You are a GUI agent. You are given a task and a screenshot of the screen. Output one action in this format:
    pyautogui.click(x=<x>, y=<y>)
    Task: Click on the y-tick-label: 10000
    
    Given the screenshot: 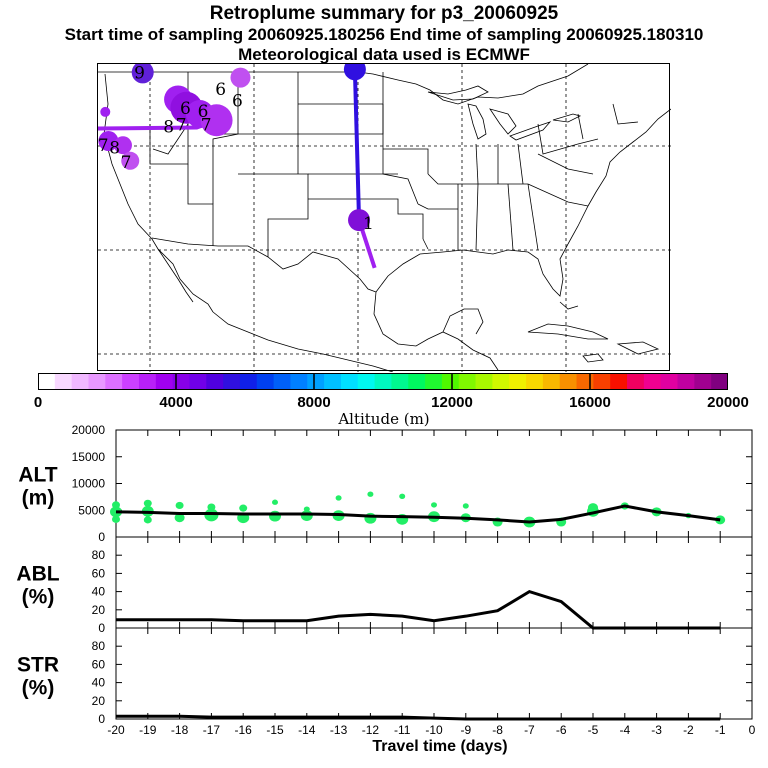 What is the action you would take?
    pyautogui.click(x=89, y=484)
    